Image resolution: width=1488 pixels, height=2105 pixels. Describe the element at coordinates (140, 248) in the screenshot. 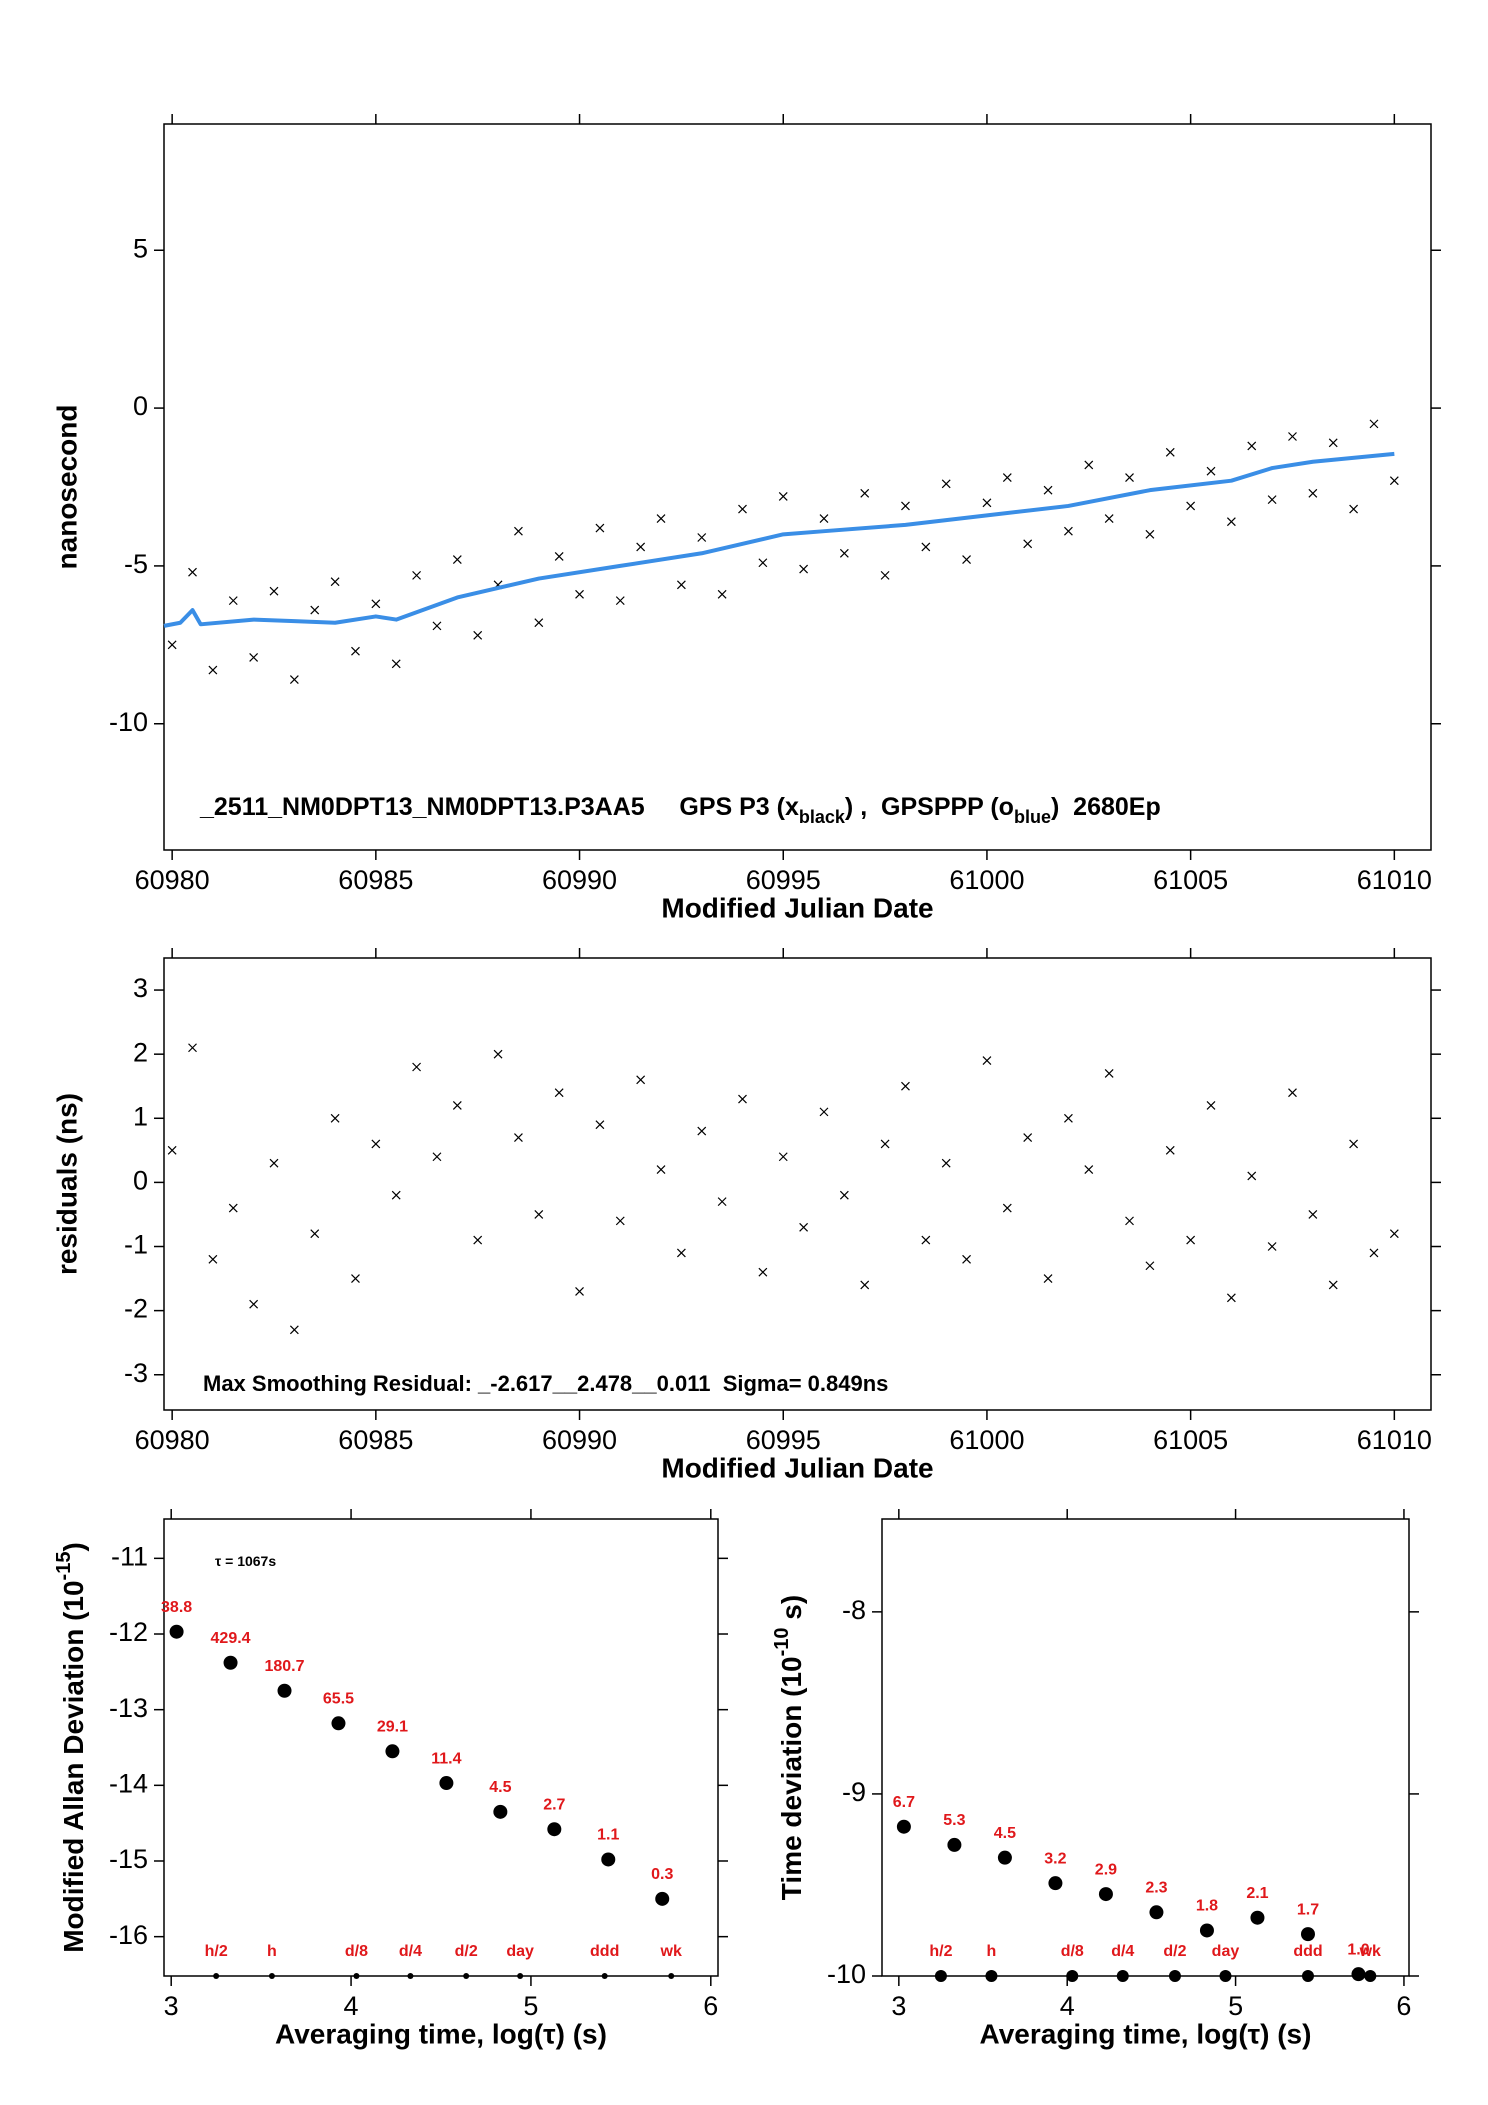

I see `y-tick-label: 5` at that location.